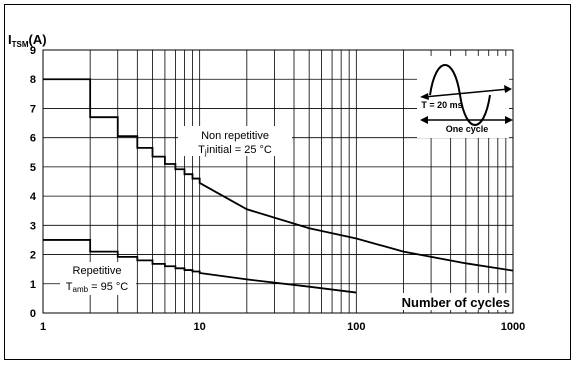 Image resolution: width=576 pixels, height=366 pixels. I want to click on repetitive-label-bg, so click(98, 278).